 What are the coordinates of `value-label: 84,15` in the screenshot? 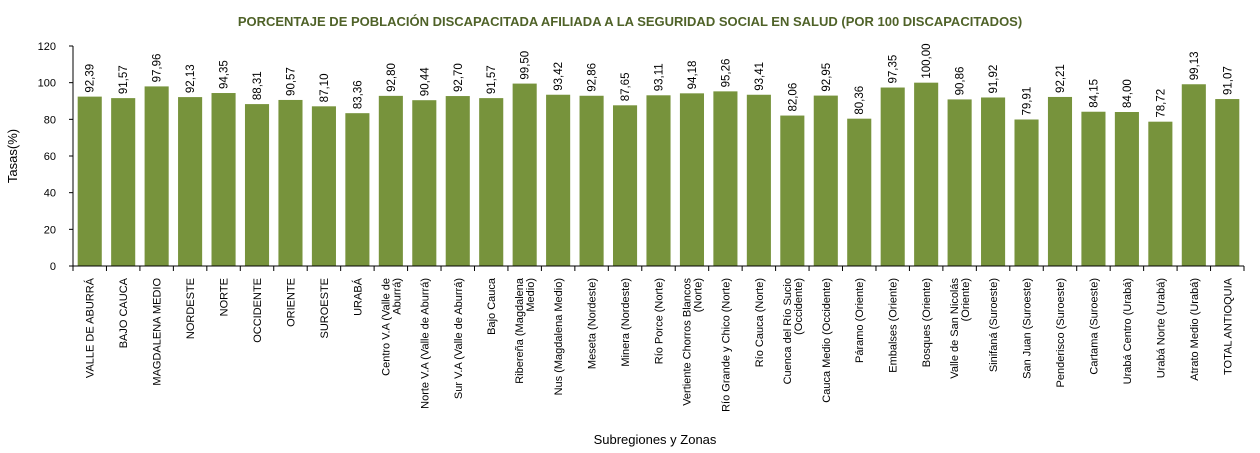 It's located at (1094, 93).